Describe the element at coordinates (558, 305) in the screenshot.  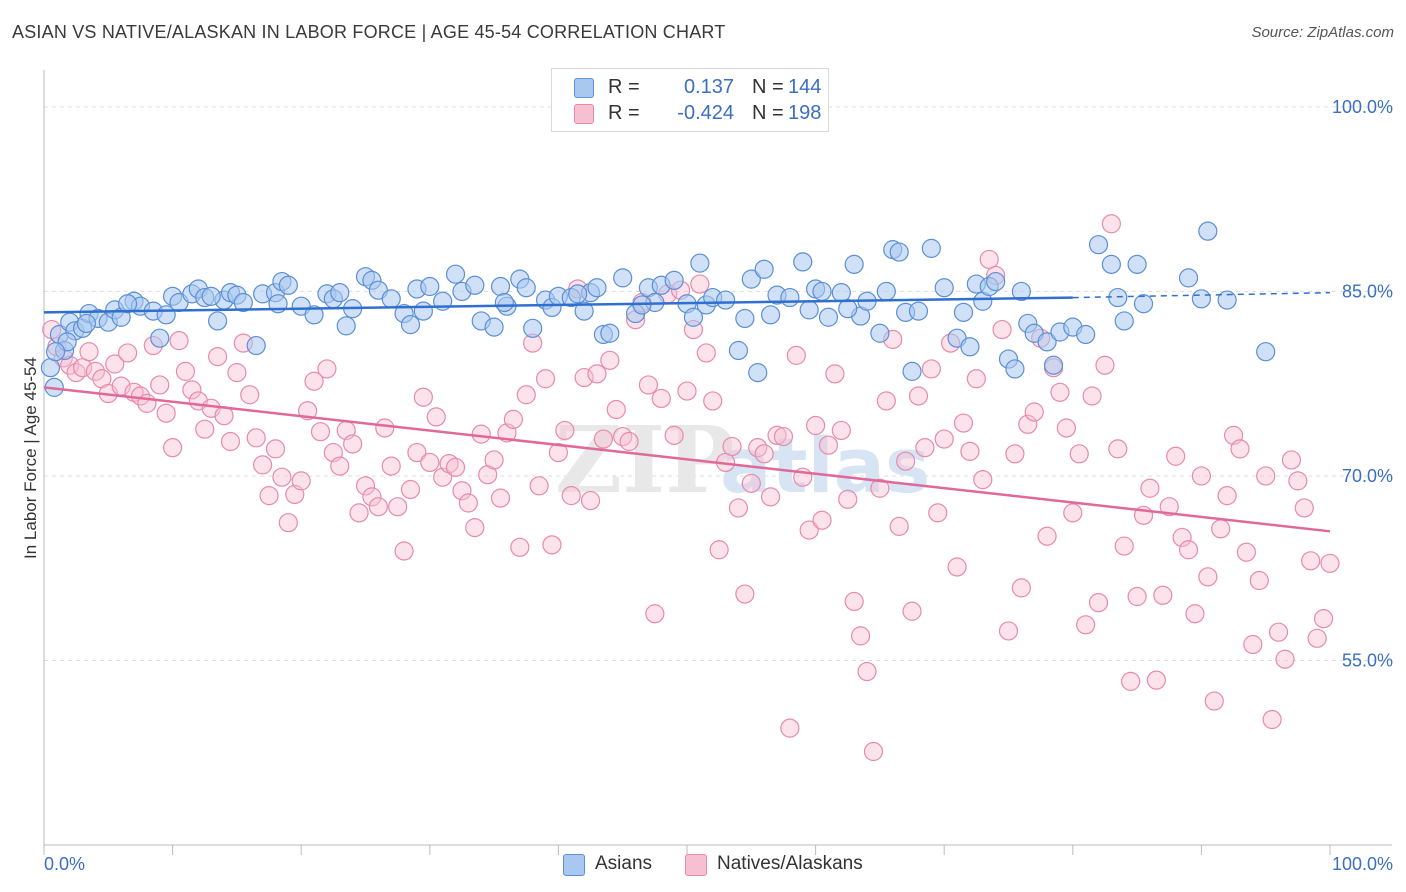
I see `asian-trend-line` at that location.